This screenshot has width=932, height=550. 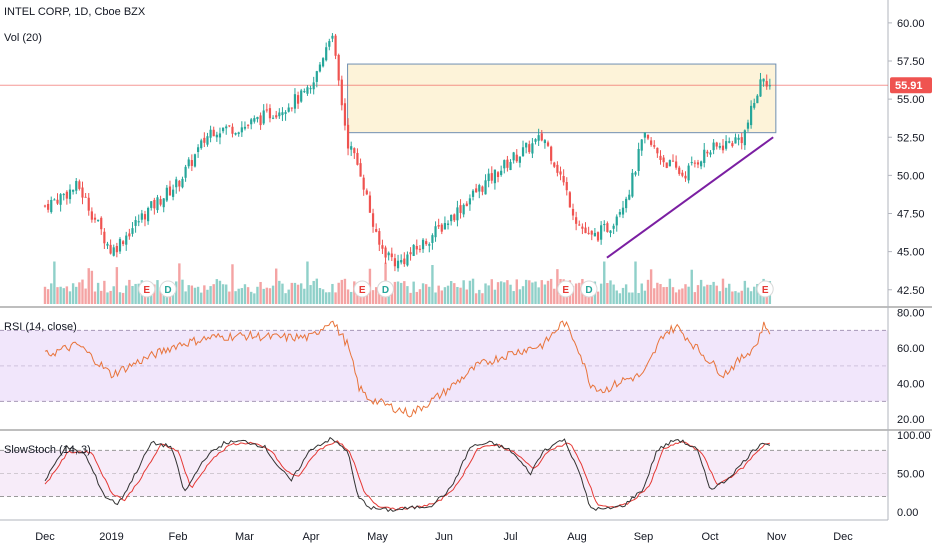 I want to click on time-axis: Dec 2019 Feb Mar Apr May Jun Jul Aug Sep Oct Nov Dec, so click(x=444, y=537).